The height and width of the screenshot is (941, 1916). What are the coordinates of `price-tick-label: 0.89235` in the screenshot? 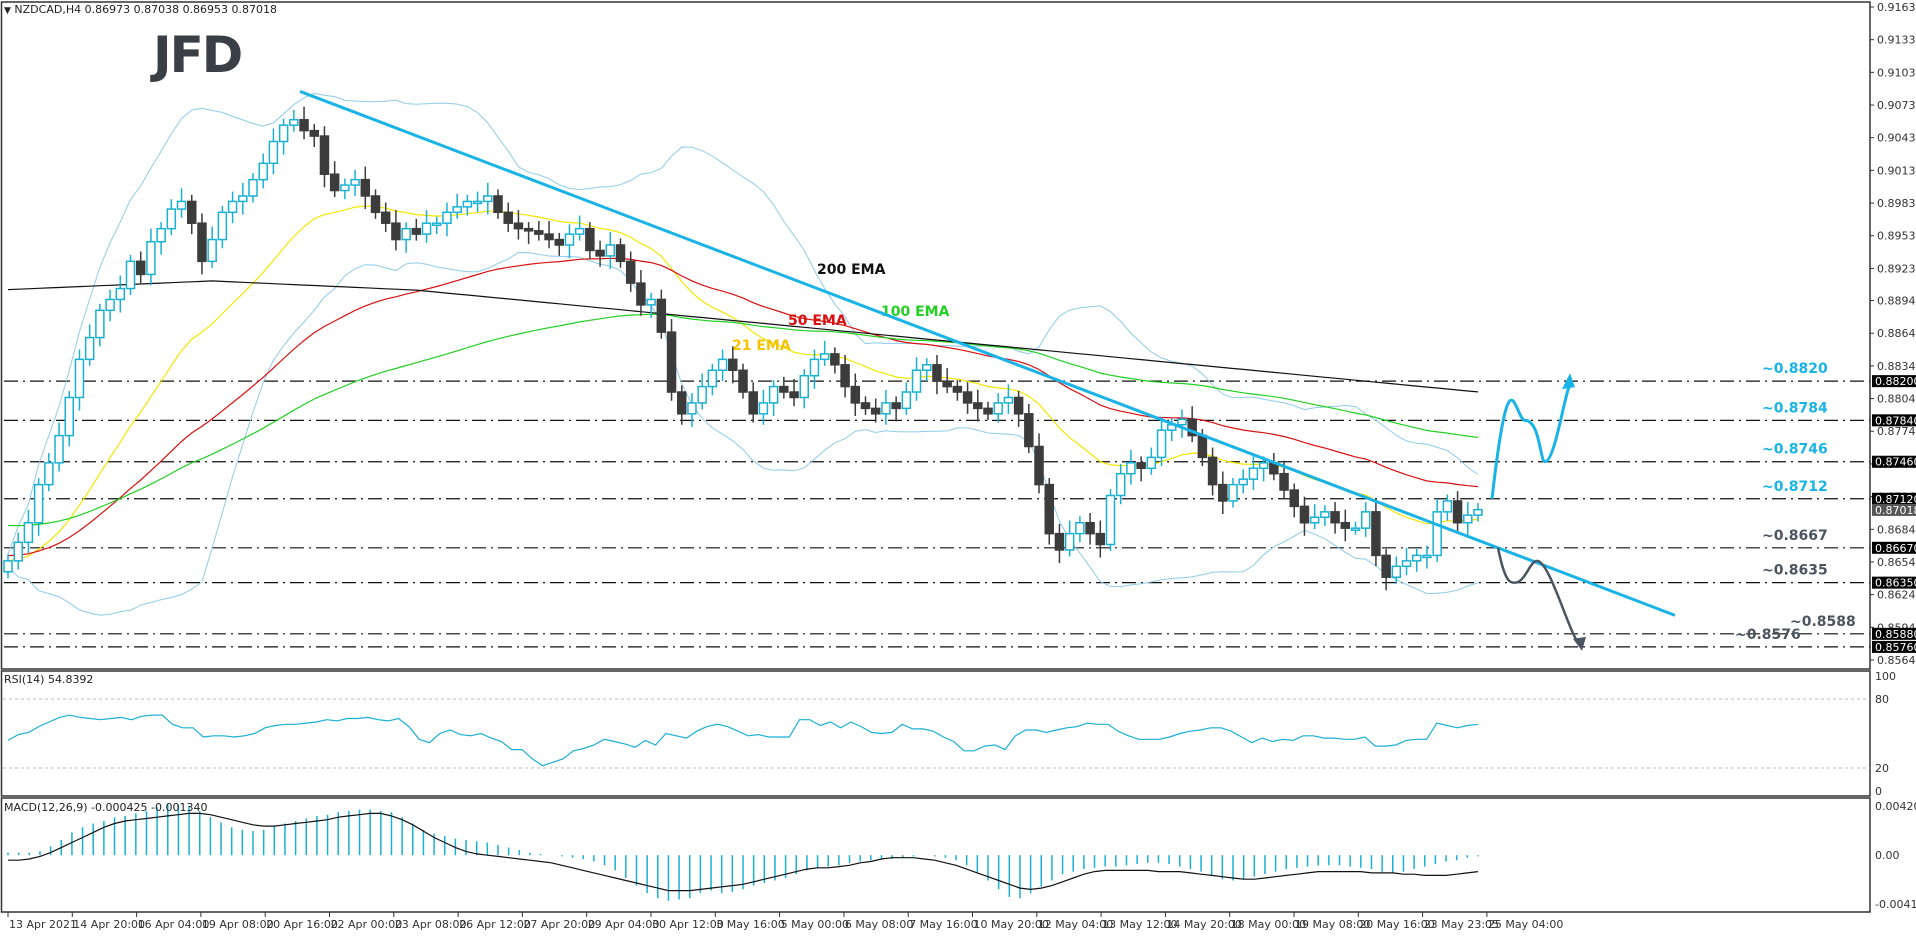 It's located at (1896, 268).